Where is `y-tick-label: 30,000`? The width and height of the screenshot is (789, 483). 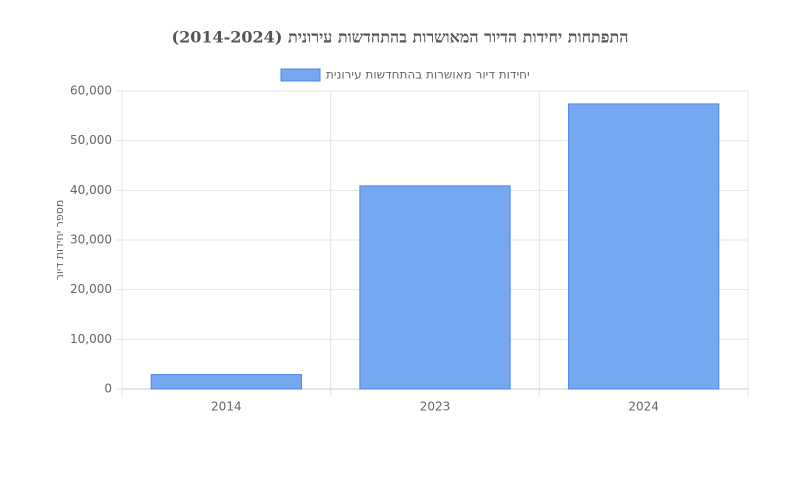
y-tick-label: 30,000 is located at coordinates (91, 240).